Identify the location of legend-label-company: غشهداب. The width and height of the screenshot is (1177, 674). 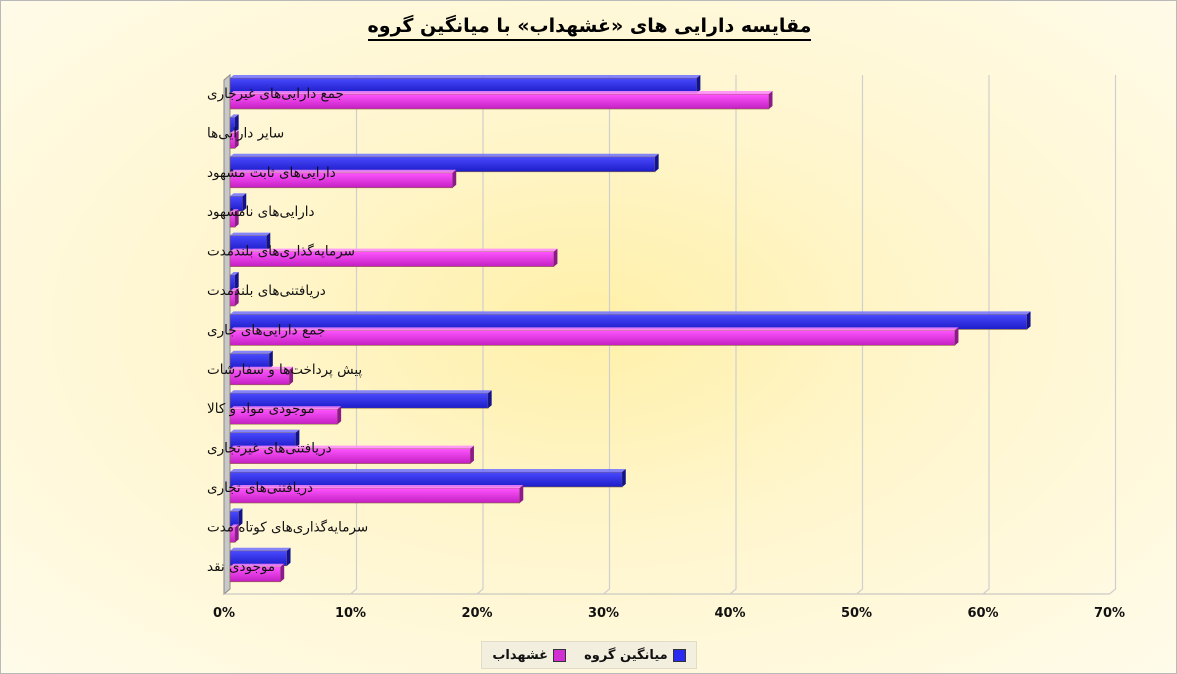
(520, 655).